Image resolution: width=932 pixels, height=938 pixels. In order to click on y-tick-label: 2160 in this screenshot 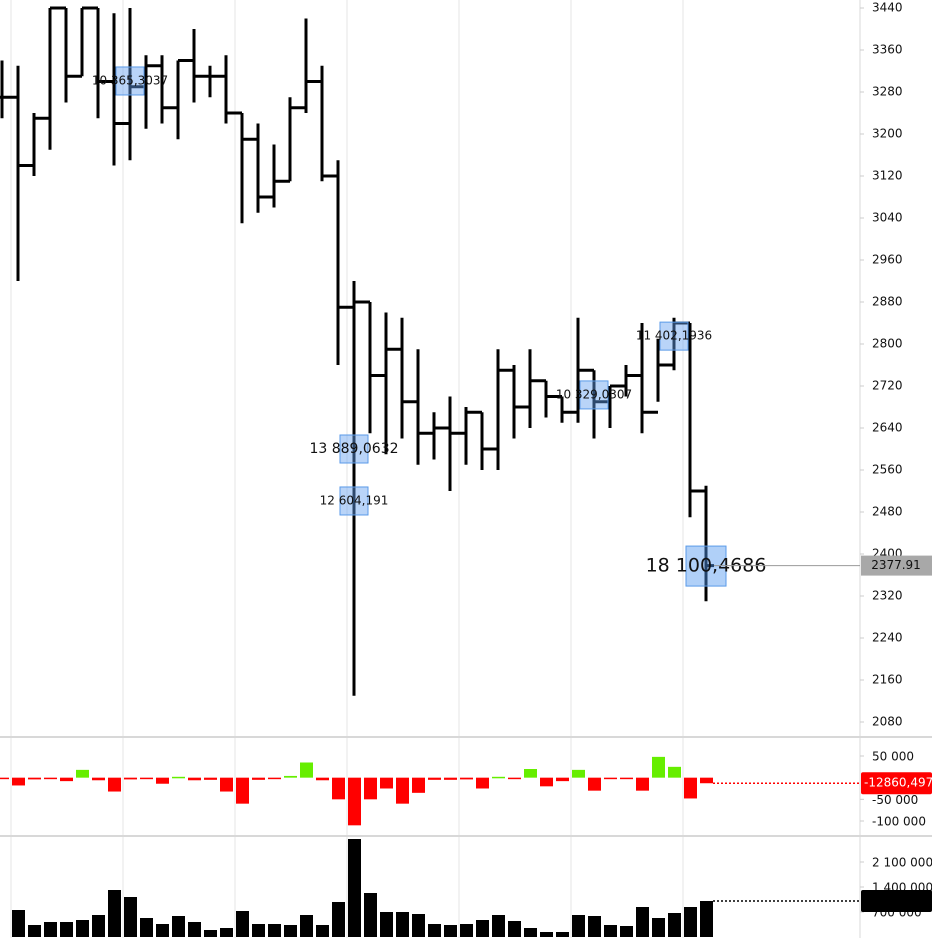, I will do `click(887, 680)`.